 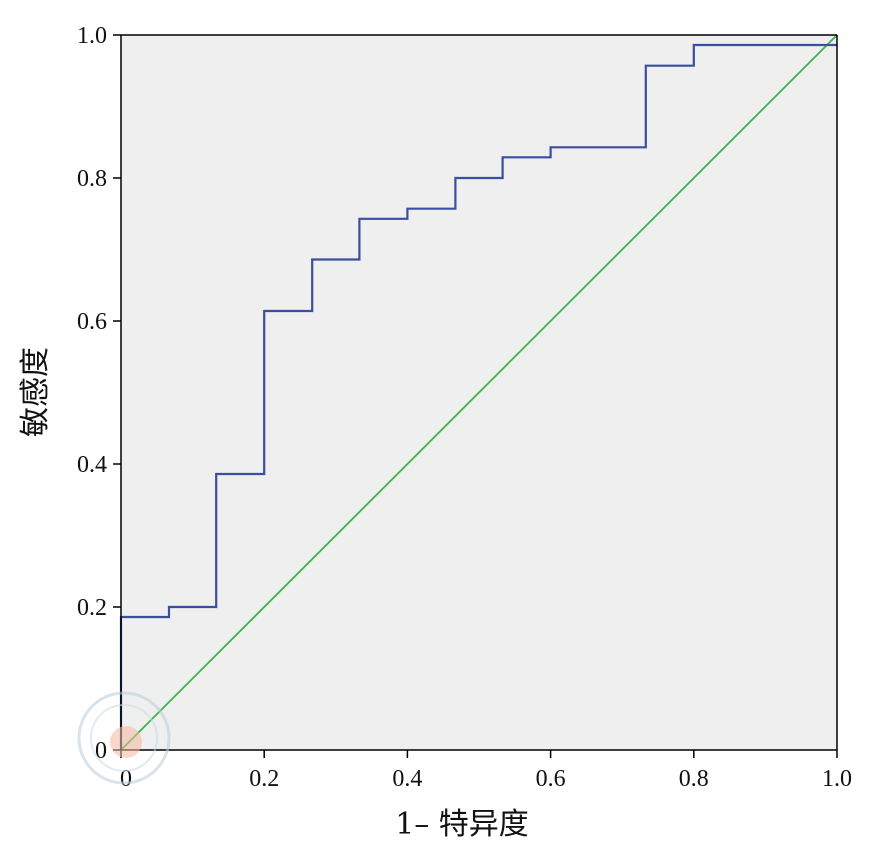 What do you see at coordinates (407, 779) in the screenshot?
I see `x-tick-label: 0.4` at bounding box center [407, 779].